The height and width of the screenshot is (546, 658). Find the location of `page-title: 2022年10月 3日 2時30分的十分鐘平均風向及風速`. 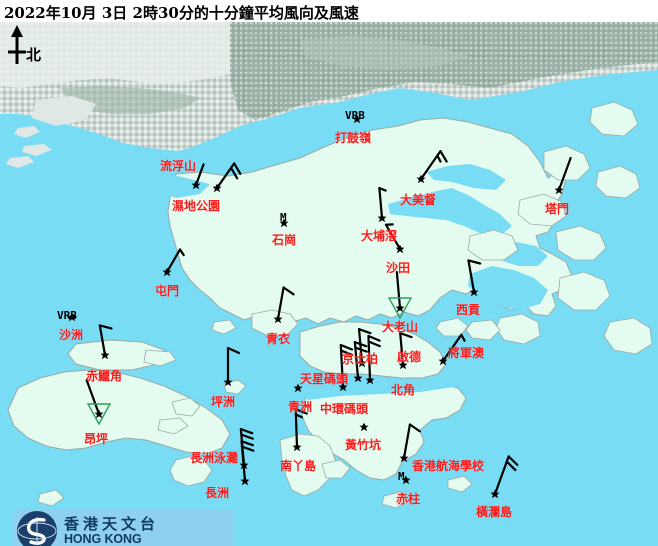

page-title: 2022年10月 3日 2時30分的十分鐘平均風向及風速 is located at coordinates (181, 13).